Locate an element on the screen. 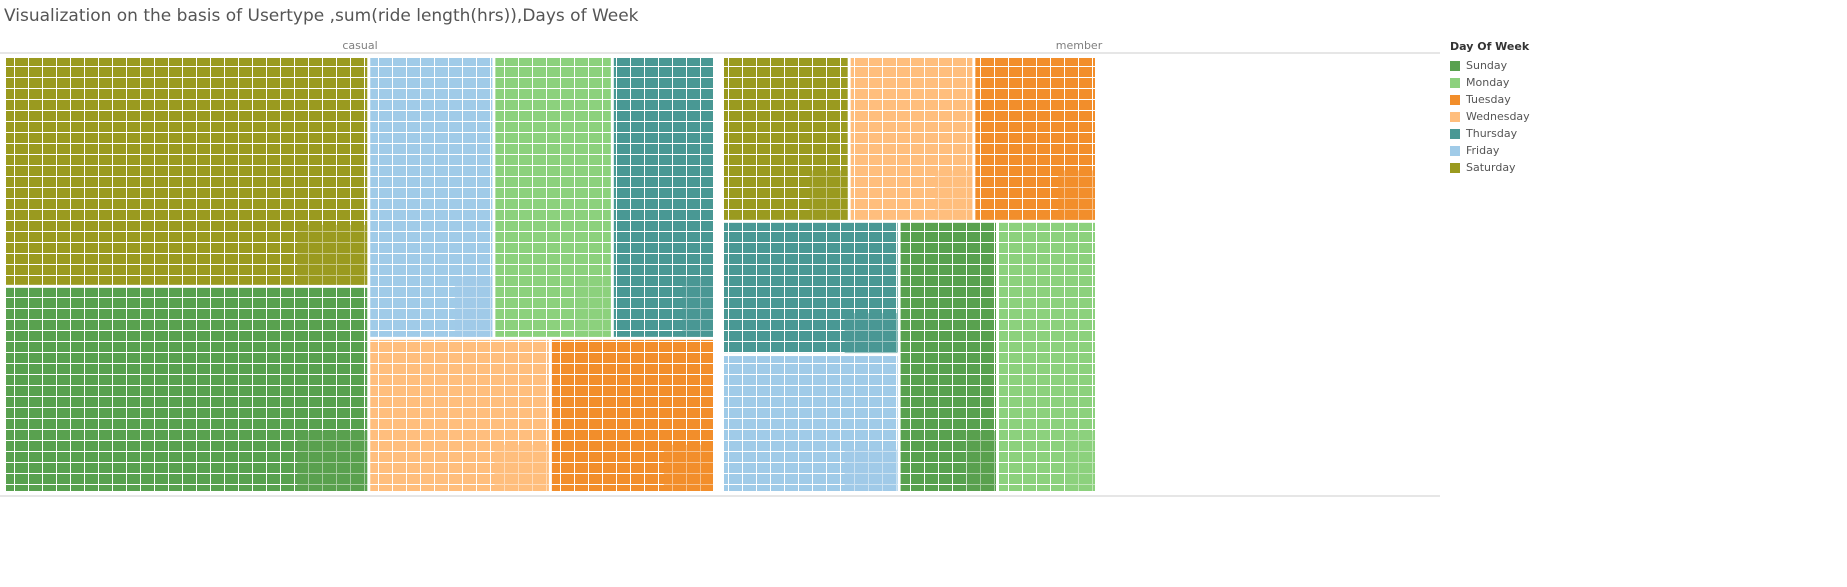  legend-item-thursday: Thursday is located at coordinates (1490, 133).